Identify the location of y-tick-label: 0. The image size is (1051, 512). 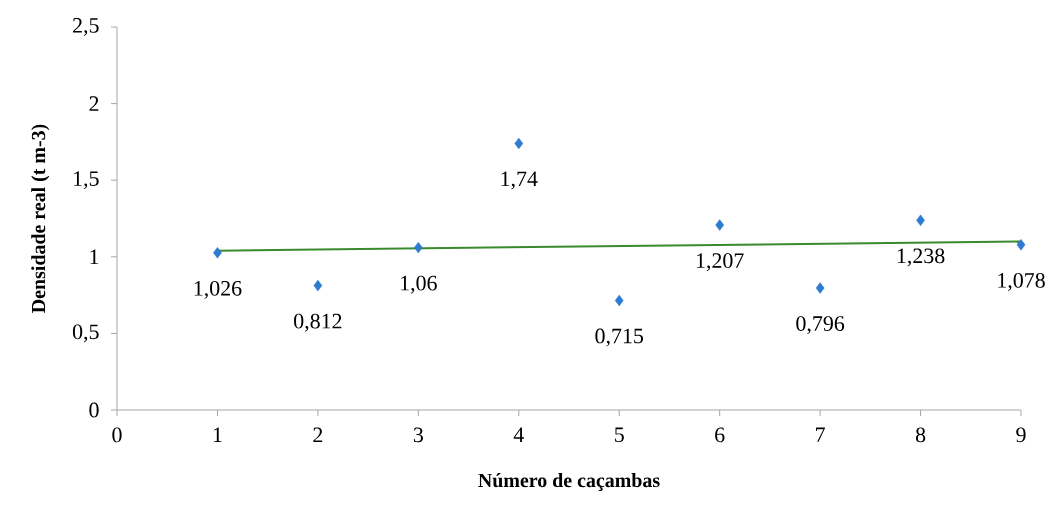
(94, 410).